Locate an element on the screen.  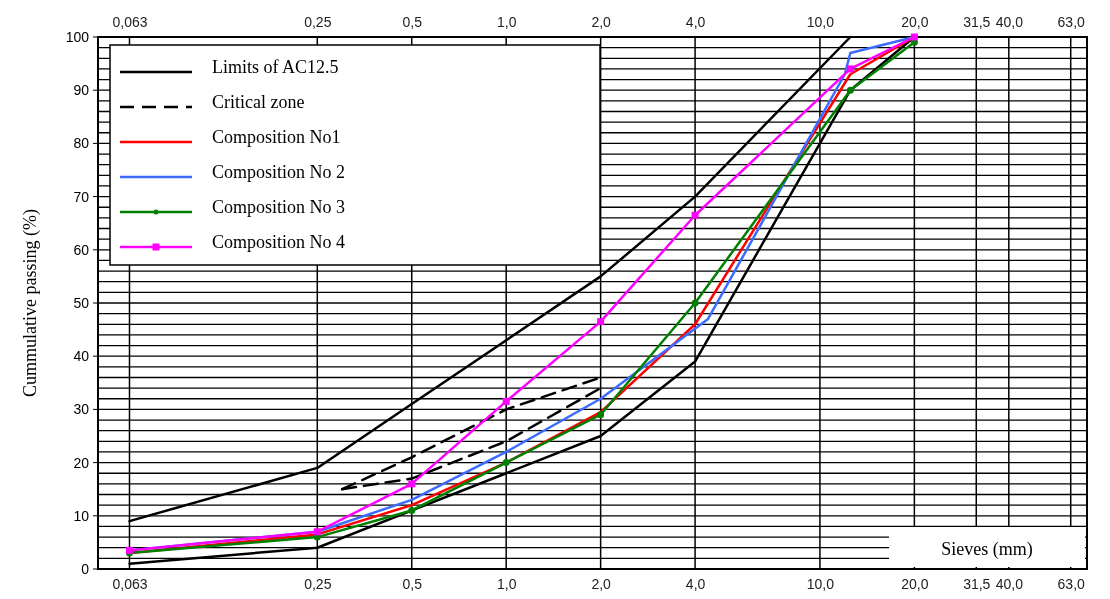
x-tick-label: 0,063 is located at coordinates (130, 583).